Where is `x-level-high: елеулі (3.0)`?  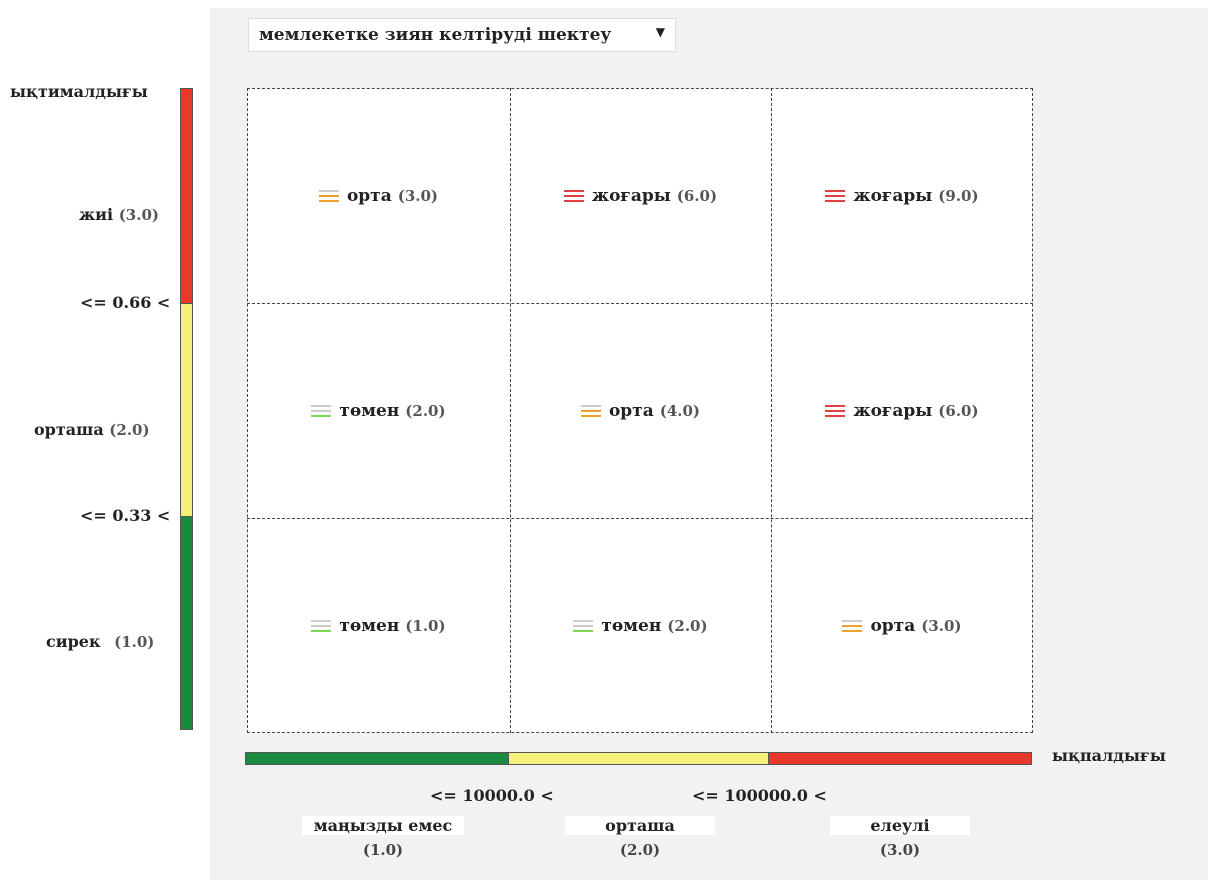
x-level-high: елеулі (3.0) is located at coordinates (900, 837).